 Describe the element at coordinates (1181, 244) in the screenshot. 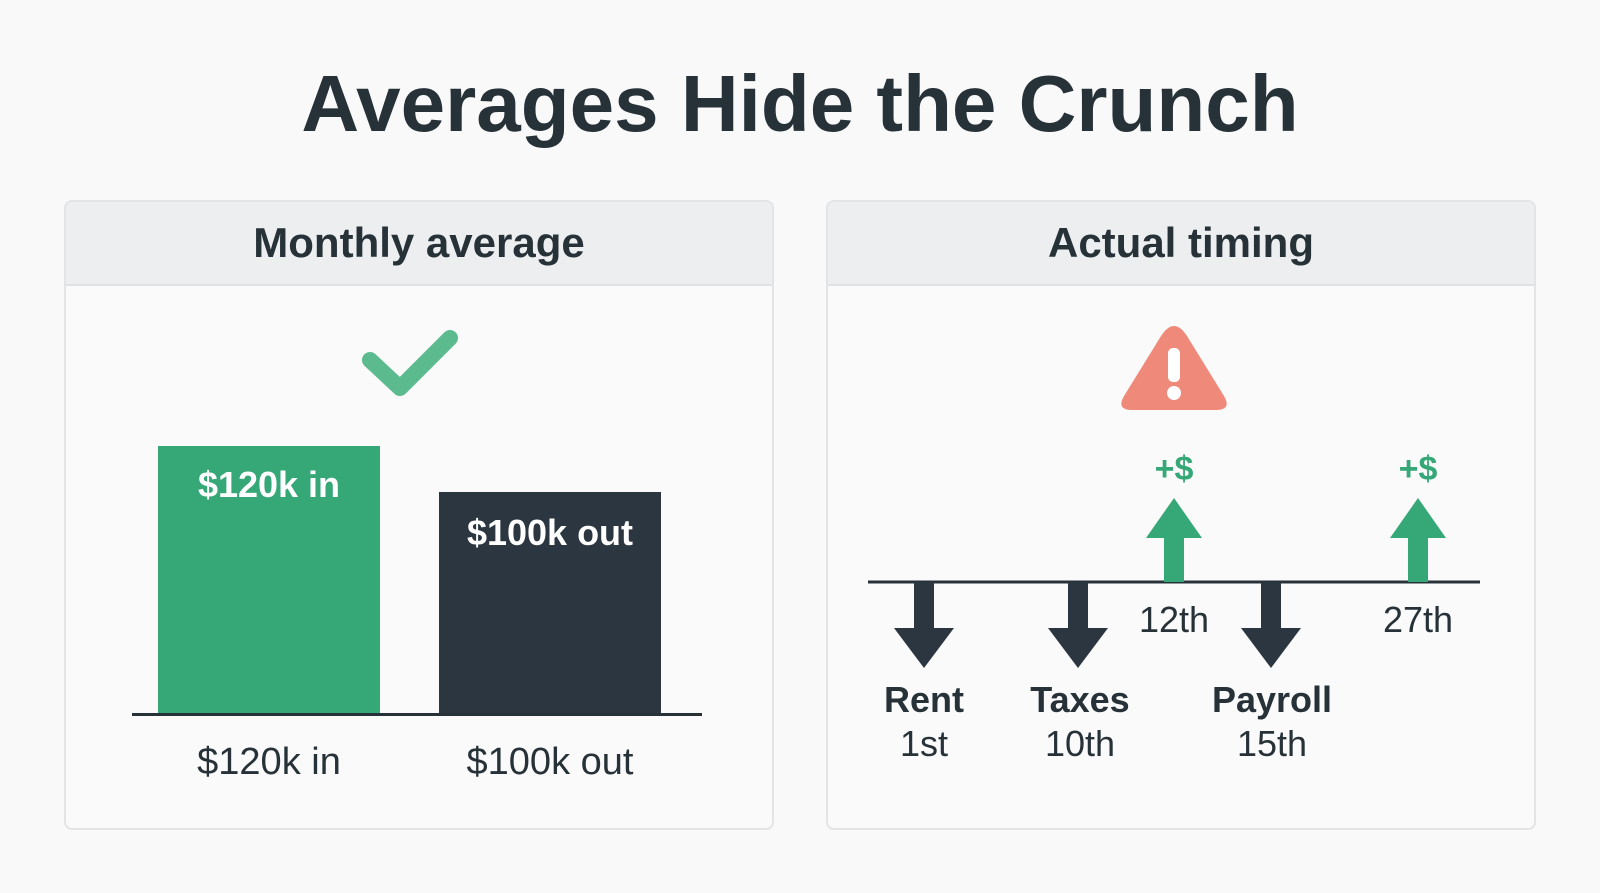

I see `actual-timing-header: Actual timing` at that location.